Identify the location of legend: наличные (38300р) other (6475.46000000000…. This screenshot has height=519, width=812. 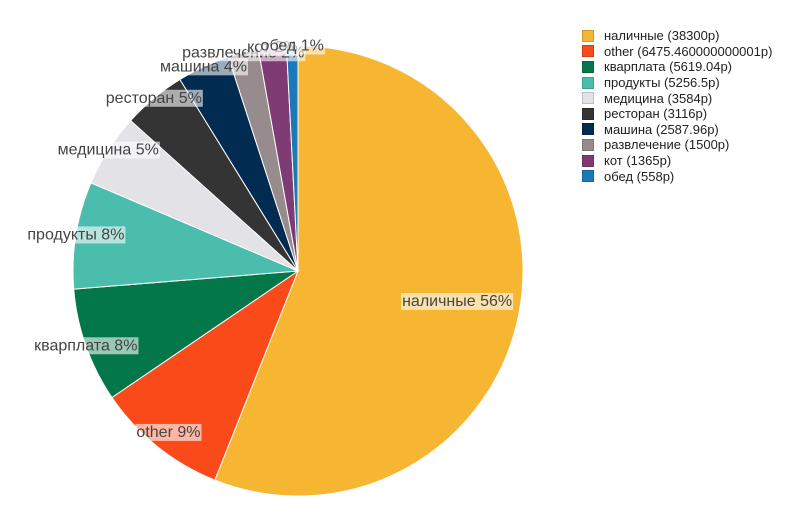
(677, 106).